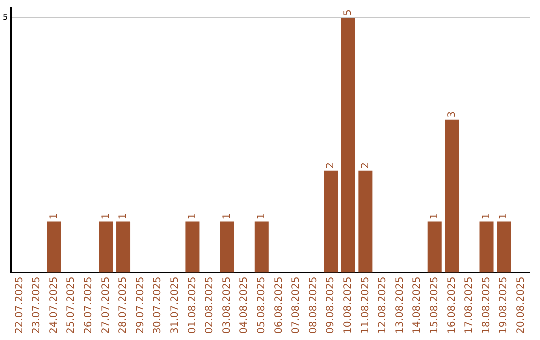  Describe the element at coordinates (504, 305) in the screenshot. I see `x-tick-label: 19.08.2025` at that location.